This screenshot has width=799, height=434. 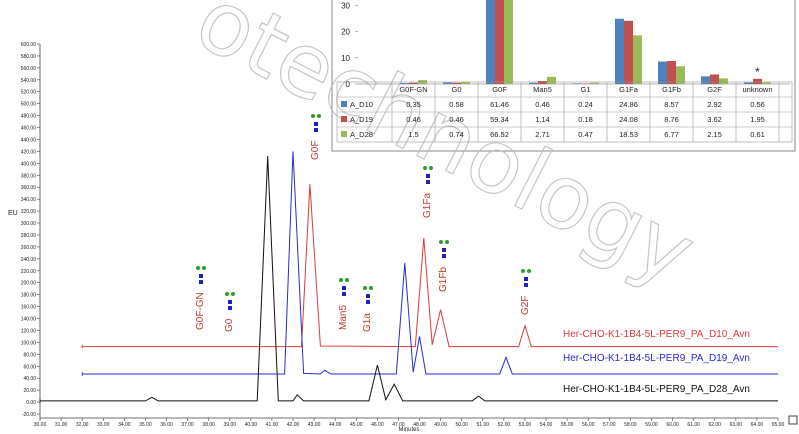 I want to click on y-tick-label: -20.00, so click(x=29, y=415).